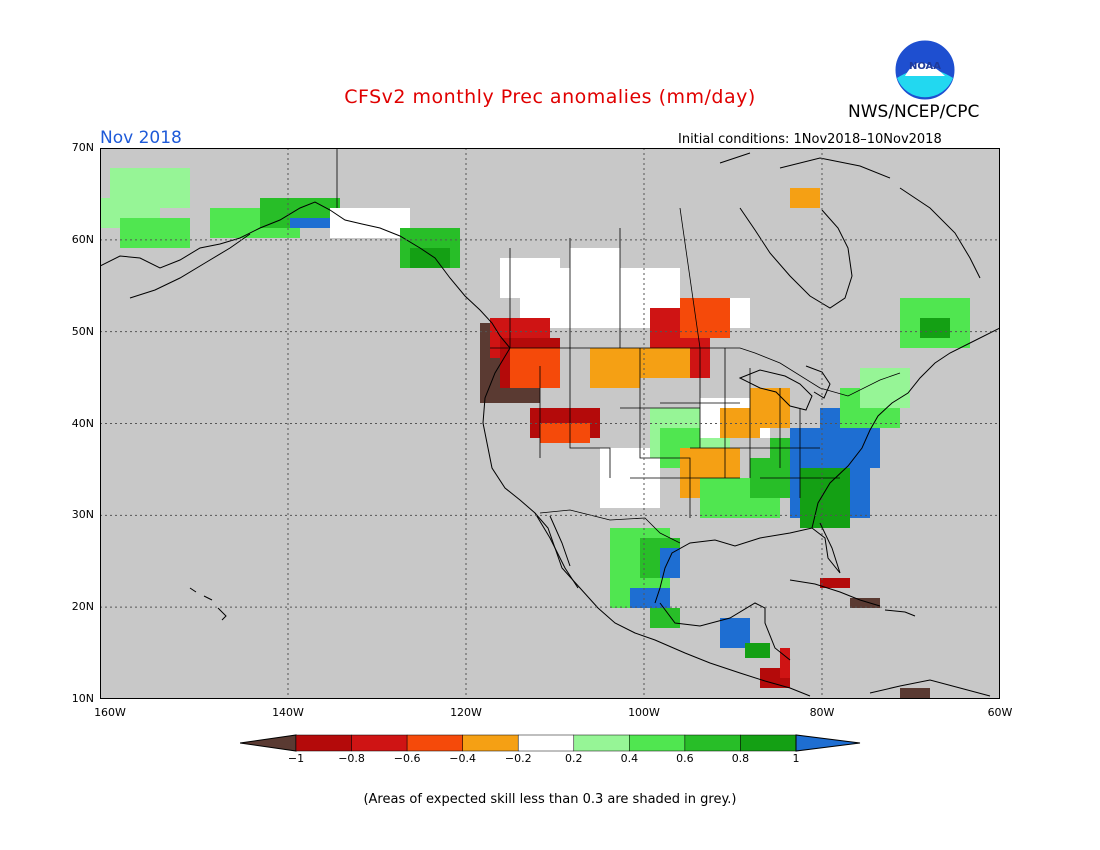 This screenshot has height=850, width=1100. What do you see at coordinates (905, 428) in the screenshot?
I see `atlantic-coast` at bounding box center [905, 428].